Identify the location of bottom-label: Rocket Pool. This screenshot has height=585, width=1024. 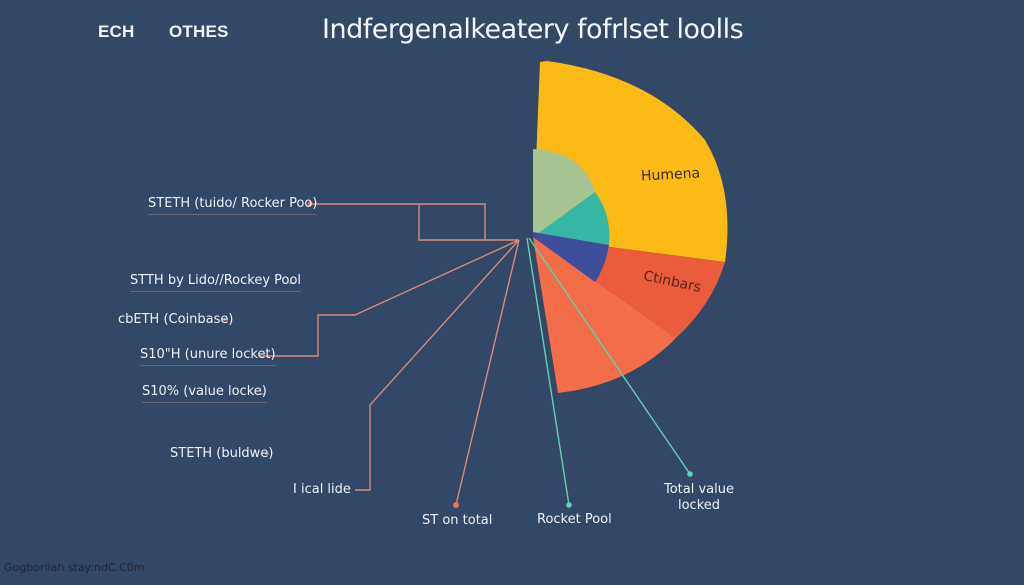
(574, 519).